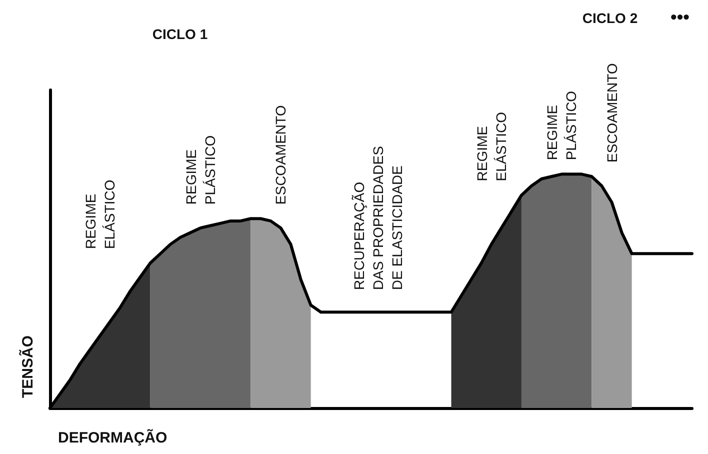  I want to click on text: CICLO 1, so click(180, 34).